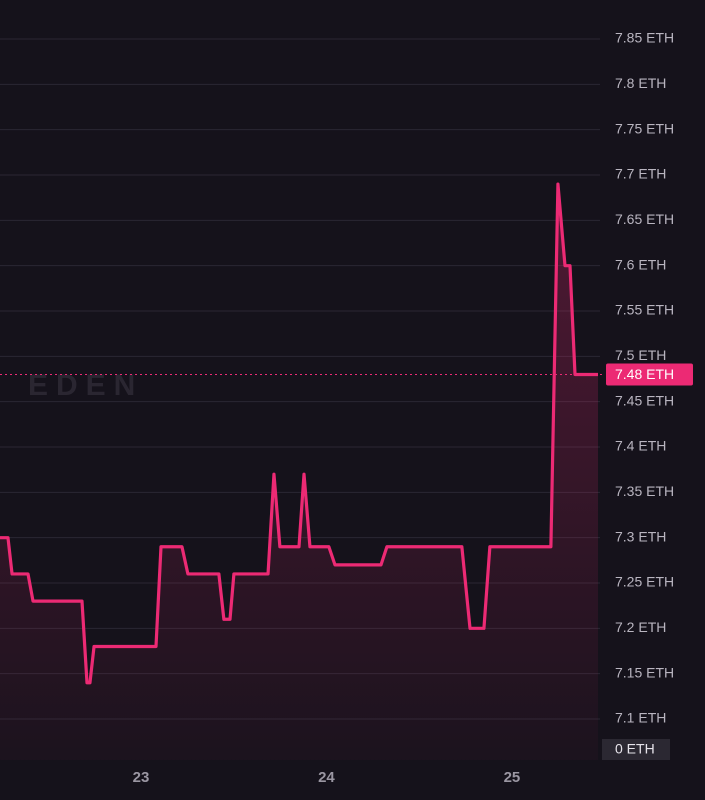  What do you see at coordinates (644, 400) in the screenshot?
I see `y-tick-label: 7.45 ETH` at bounding box center [644, 400].